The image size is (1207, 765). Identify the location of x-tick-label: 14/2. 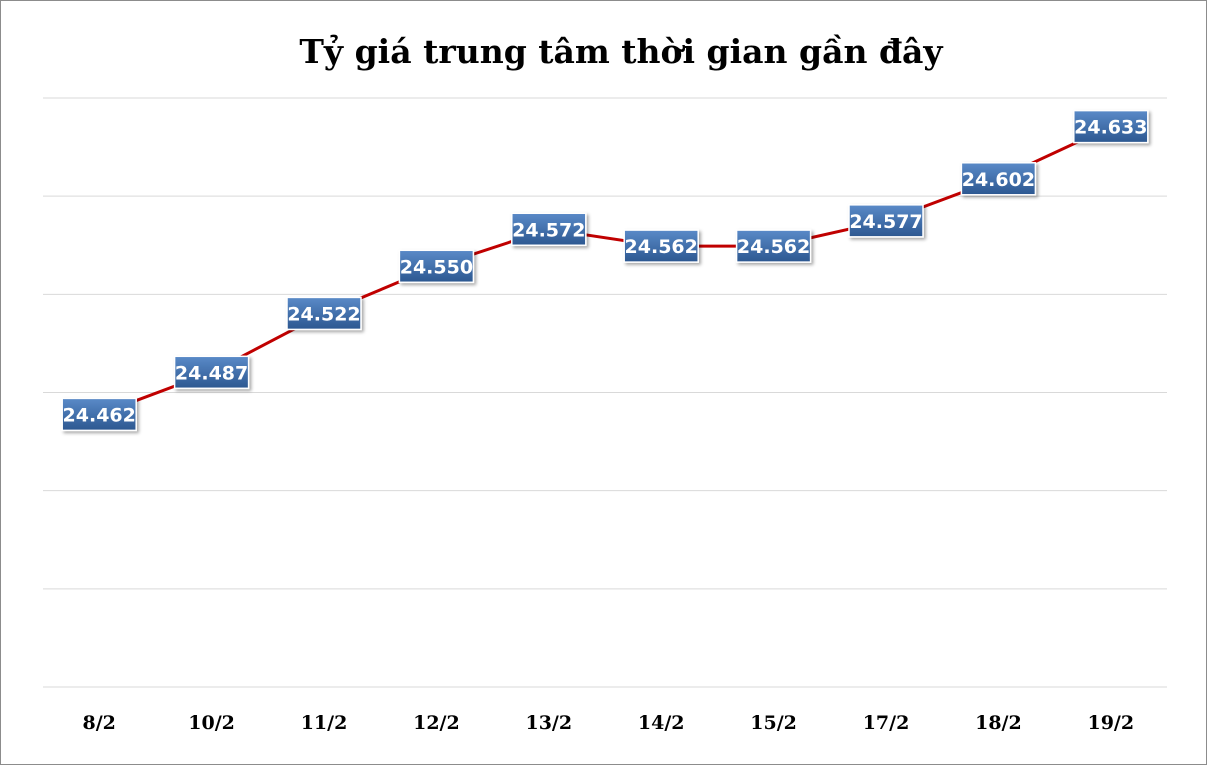
(661, 723).